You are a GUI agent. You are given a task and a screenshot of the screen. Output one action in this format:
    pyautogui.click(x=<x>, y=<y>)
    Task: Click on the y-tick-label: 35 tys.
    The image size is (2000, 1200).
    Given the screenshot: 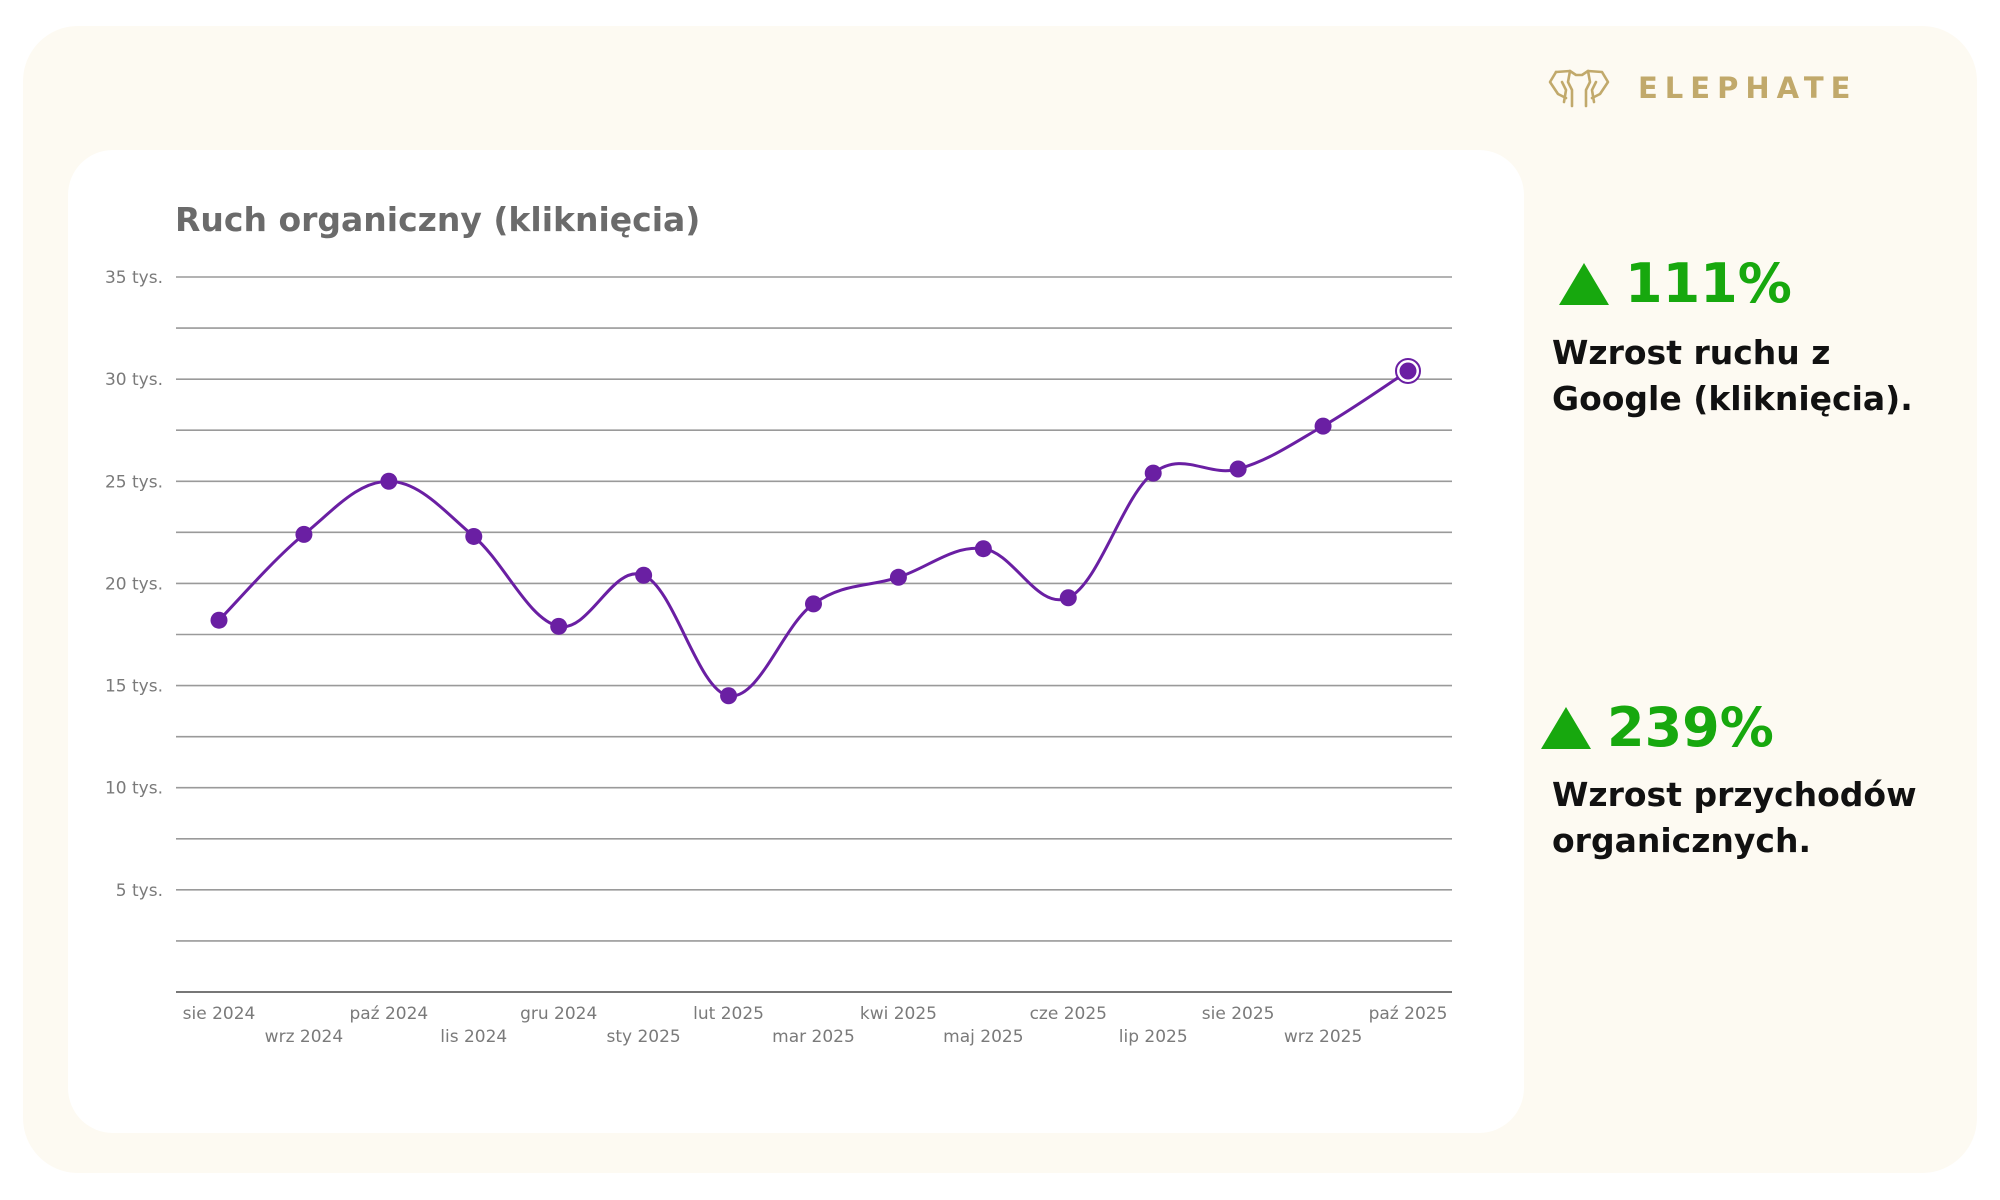 What is the action you would take?
    pyautogui.click(x=134, y=278)
    